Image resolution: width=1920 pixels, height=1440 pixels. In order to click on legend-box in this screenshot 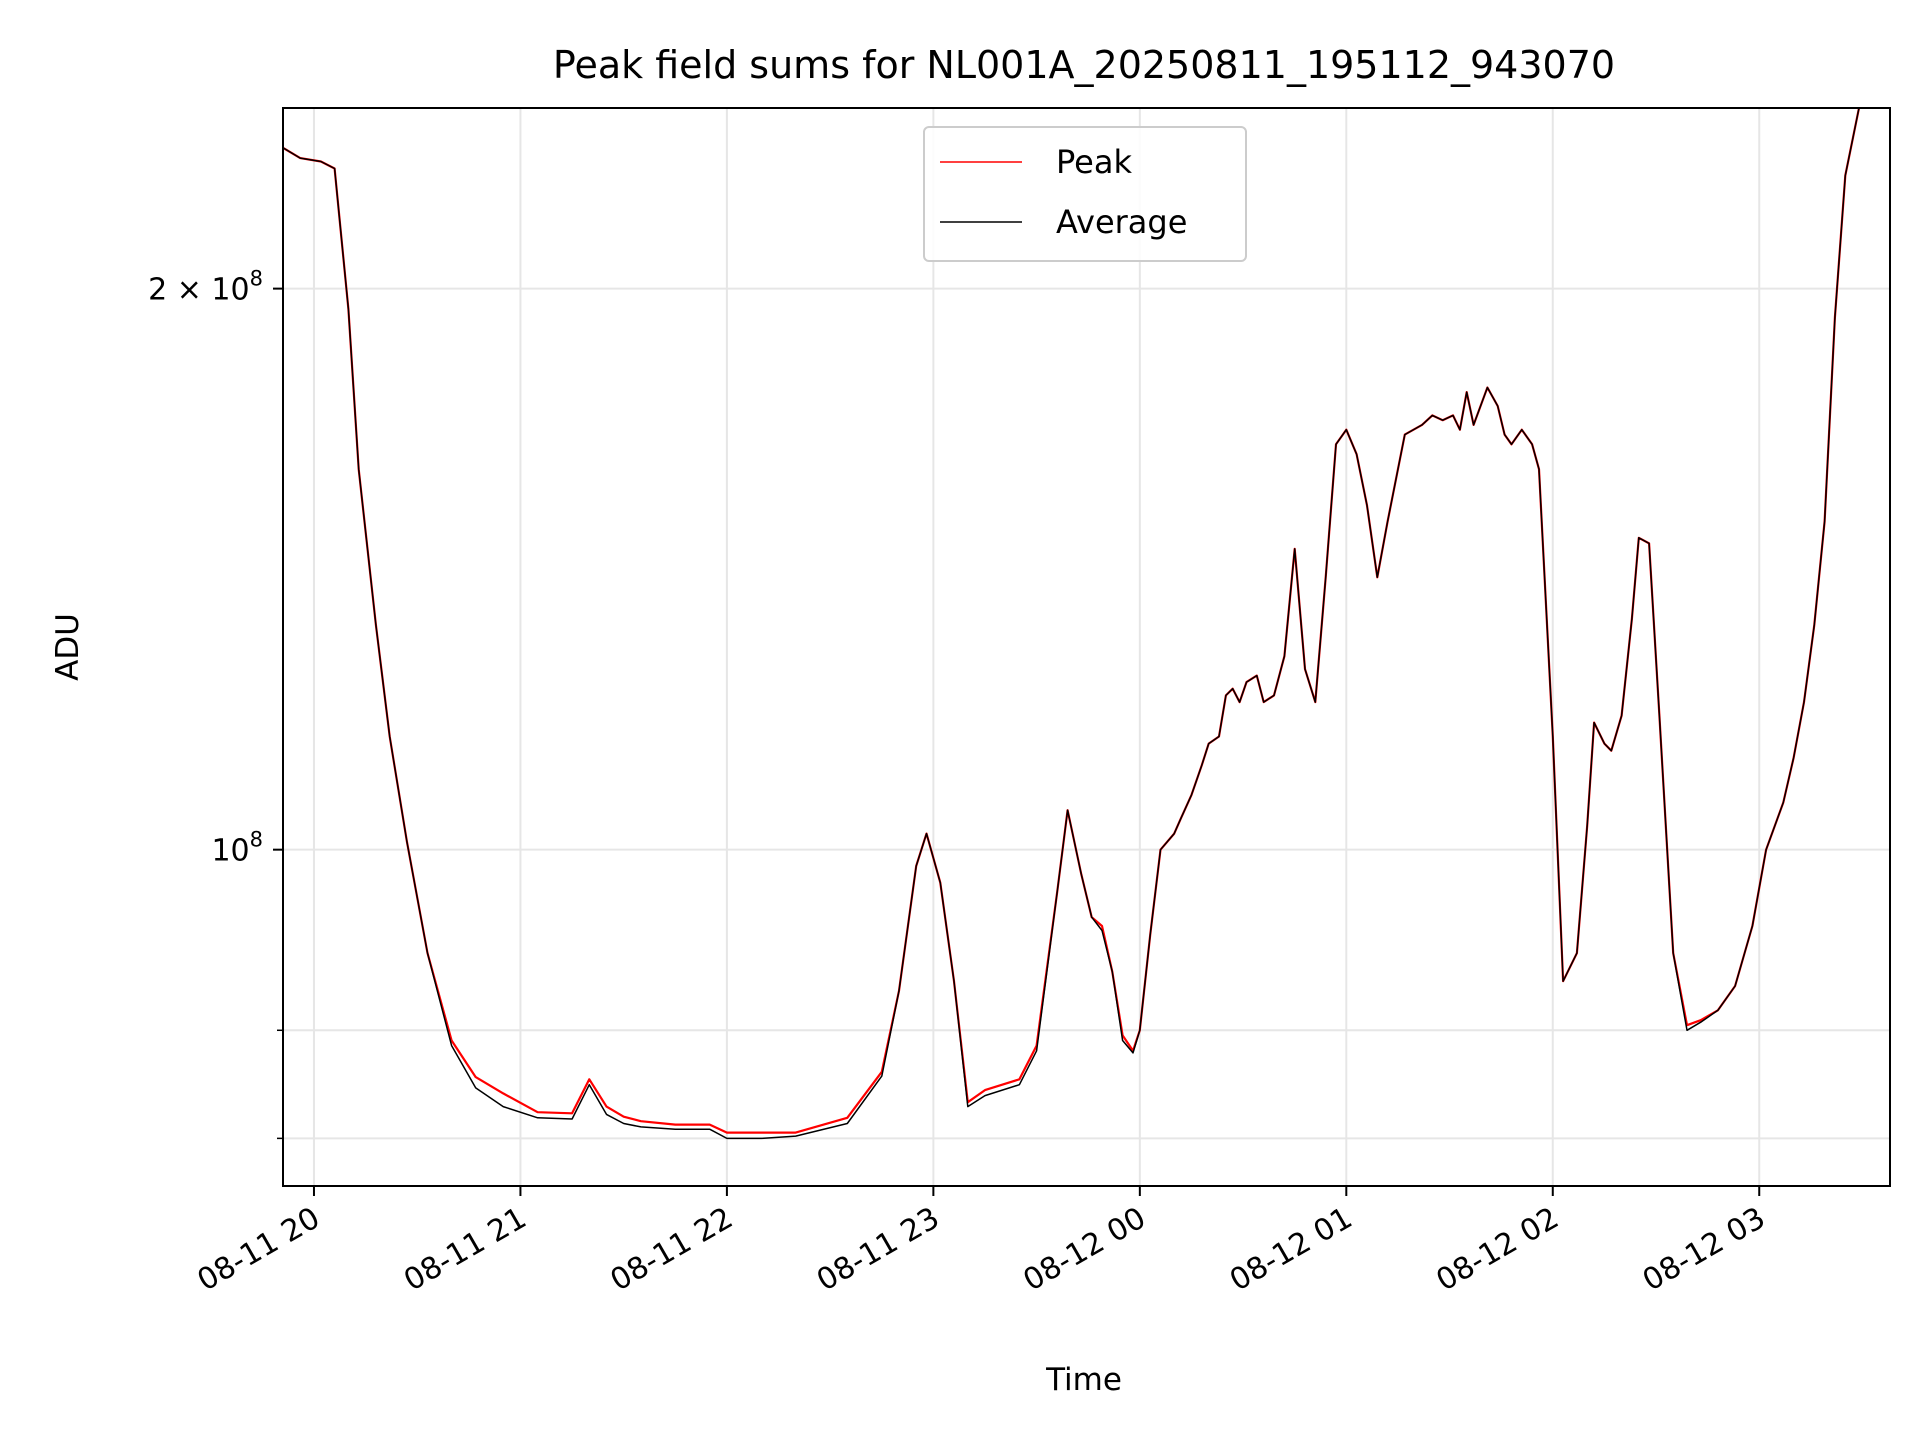, I will do `click(1085, 194)`.